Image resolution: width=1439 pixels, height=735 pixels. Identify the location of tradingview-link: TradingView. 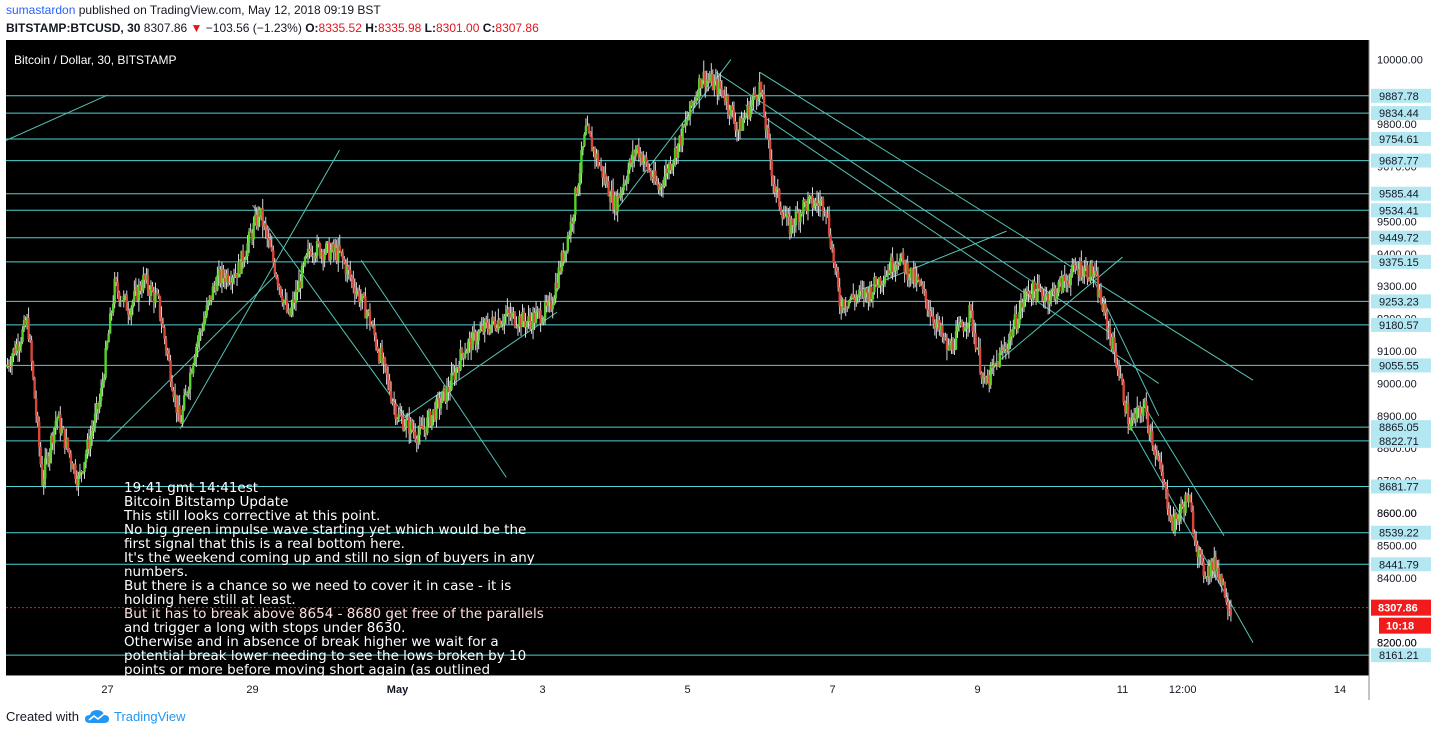
(135, 716).